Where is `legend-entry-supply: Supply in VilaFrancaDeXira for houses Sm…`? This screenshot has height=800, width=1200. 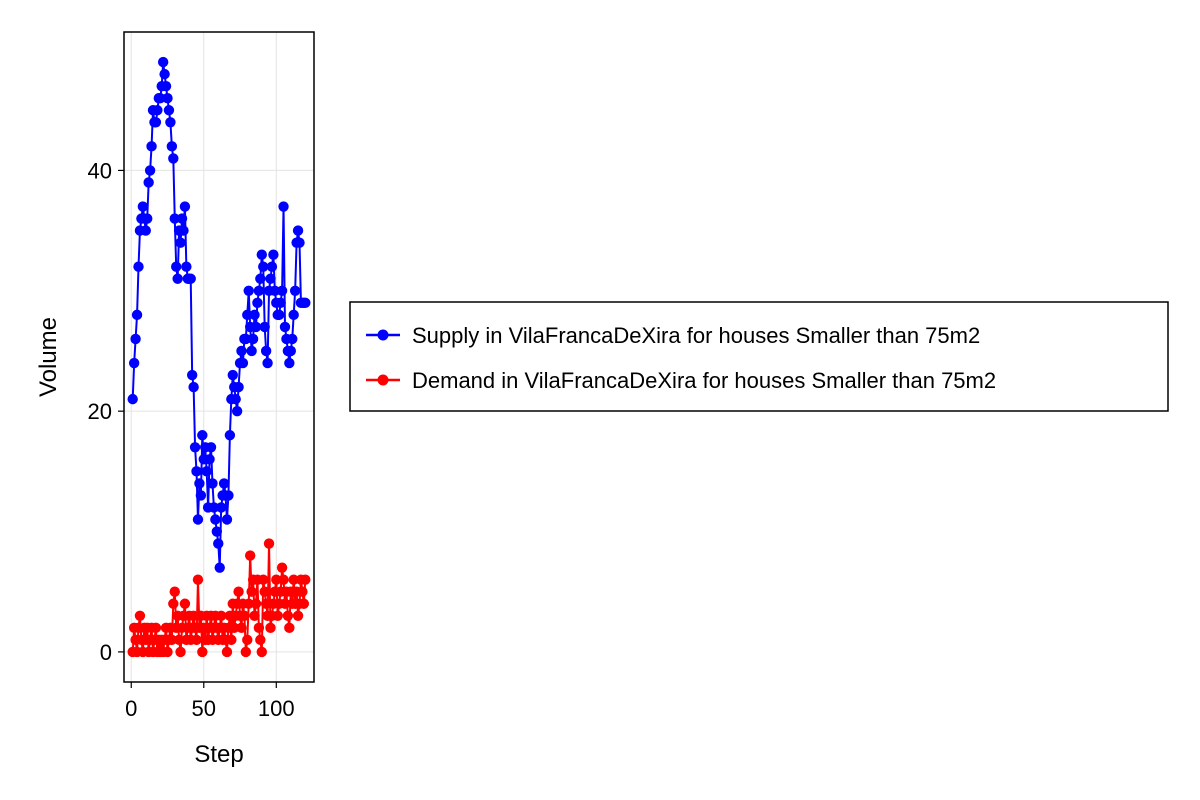
legend-entry-supply: Supply in VilaFrancaDeXira for houses Sm… is located at coordinates (673, 335).